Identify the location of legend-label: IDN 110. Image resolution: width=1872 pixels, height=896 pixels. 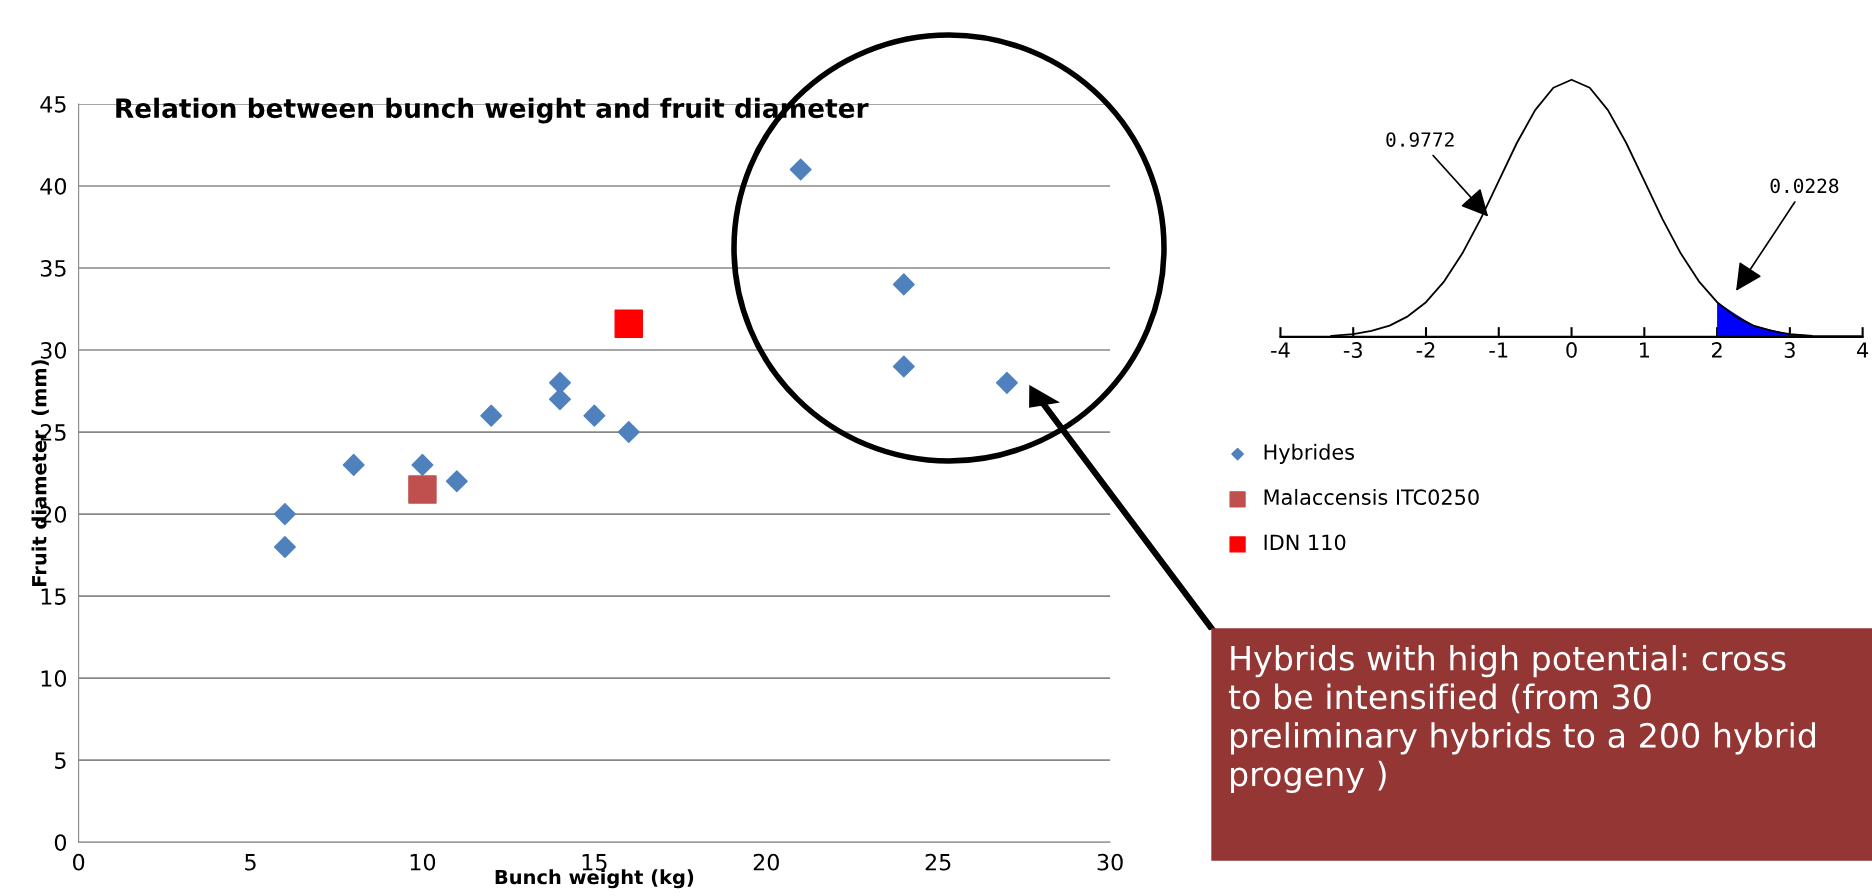
(1305, 542).